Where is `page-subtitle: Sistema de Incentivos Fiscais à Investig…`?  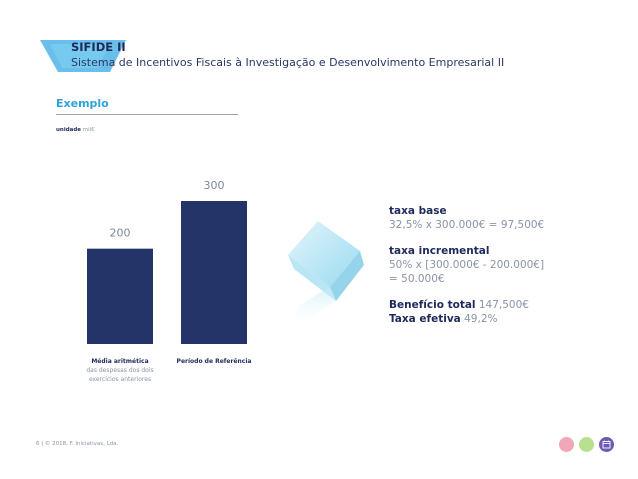 page-subtitle: Sistema de Incentivos Fiscais à Investig… is located at coordinates (288, 62).